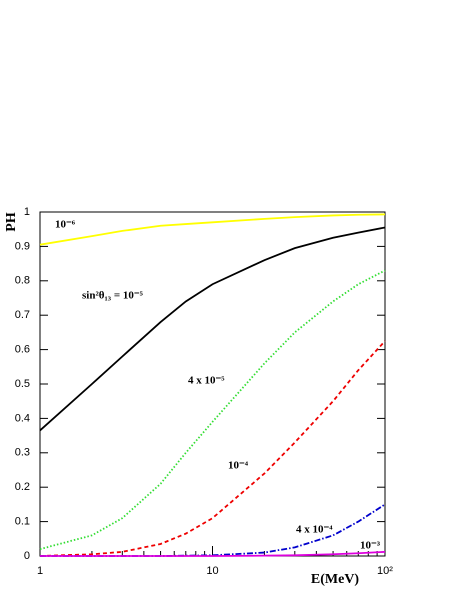  What do you see at coordinates (22, 350) in the screenshot?
I see `y-tick-label: 0.6` at bounding box center [22, 350].